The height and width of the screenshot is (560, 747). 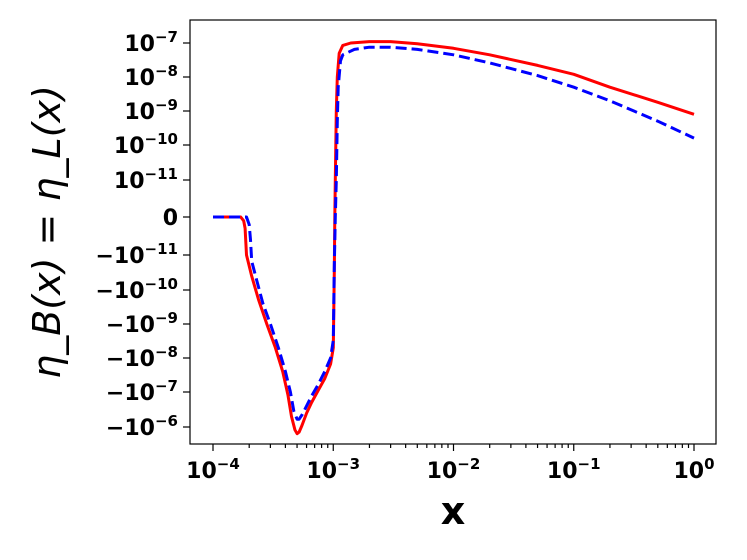 I want to click on y-tick-label: 10⁻¹⁰, so click(x=146, y=144).